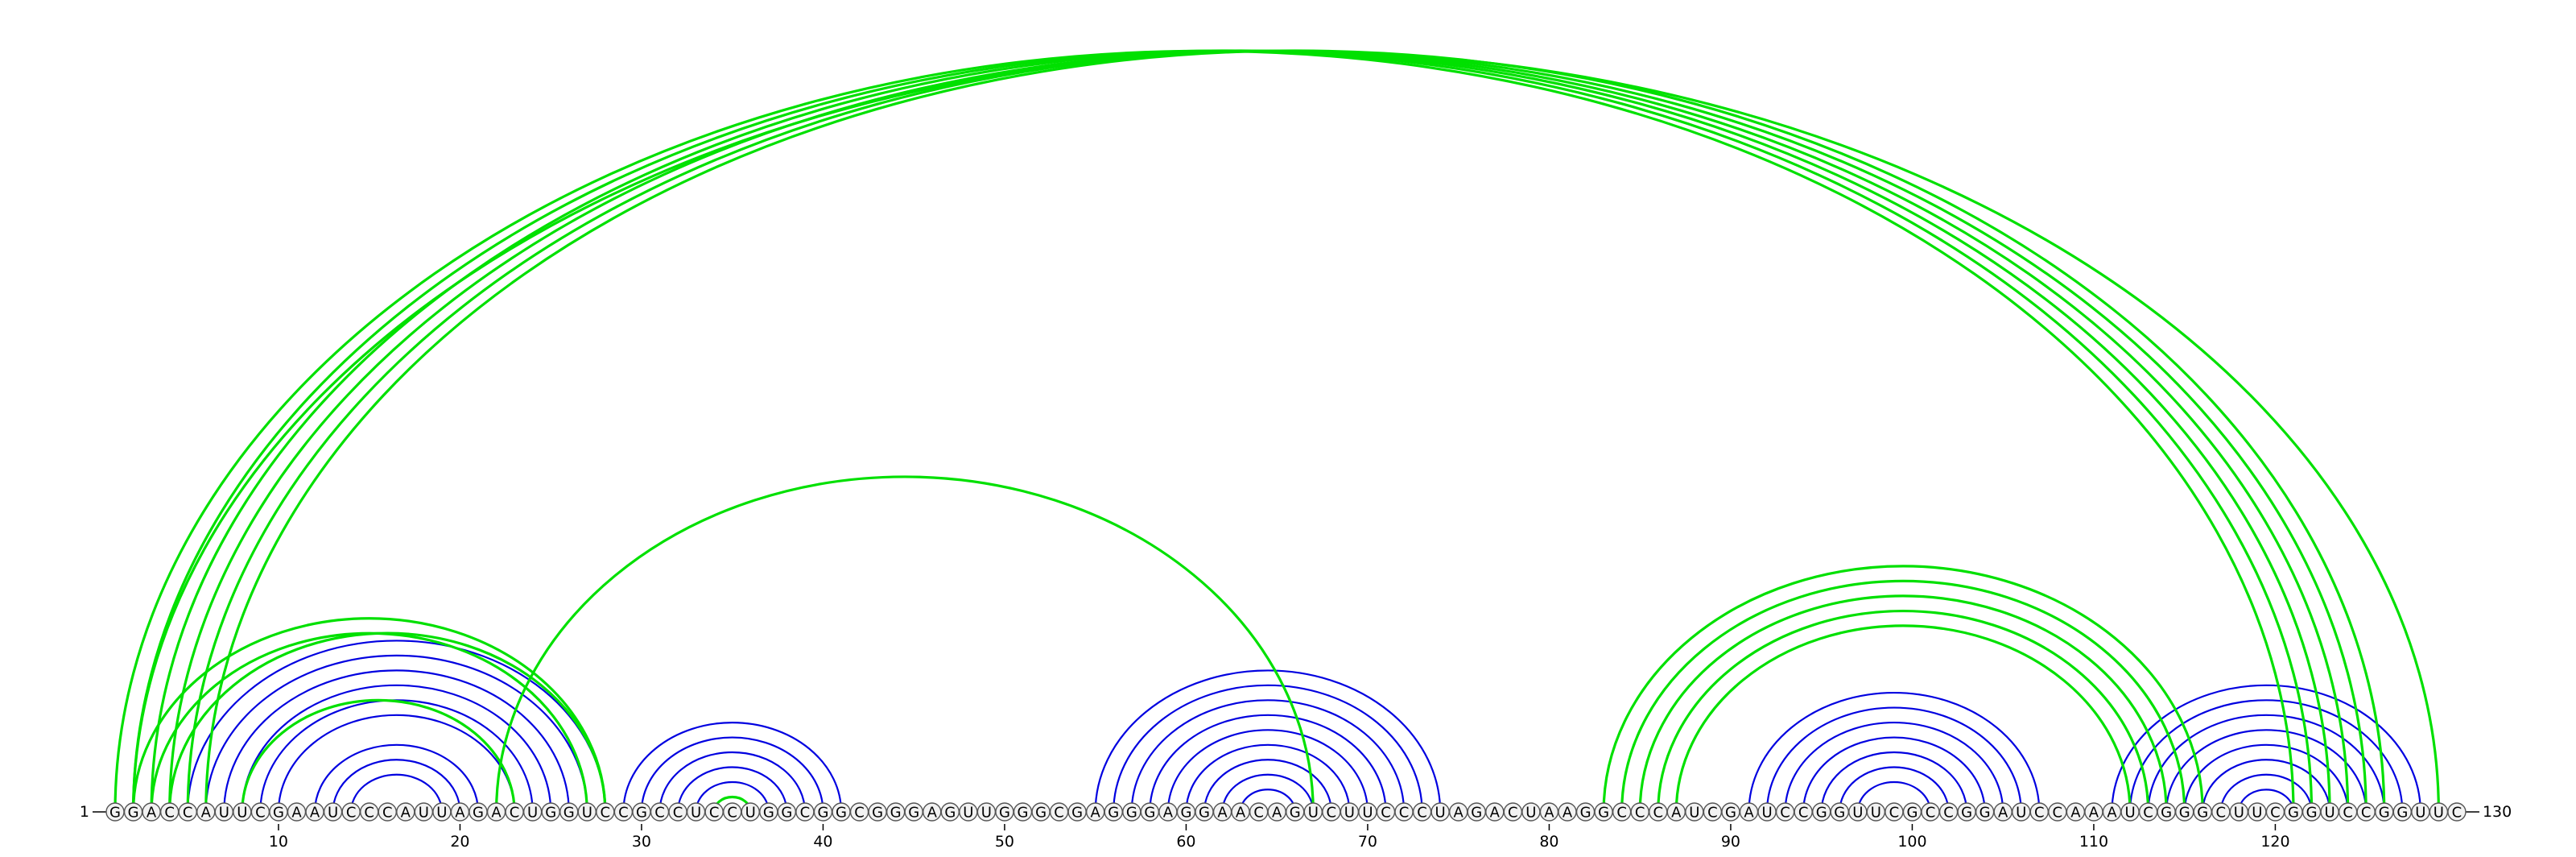 The height and width of the screenshot is (857, 2576). Describe the element at coordinates (1603, 812) in the screenshot. I see `nucleotide-83: G` at that location.